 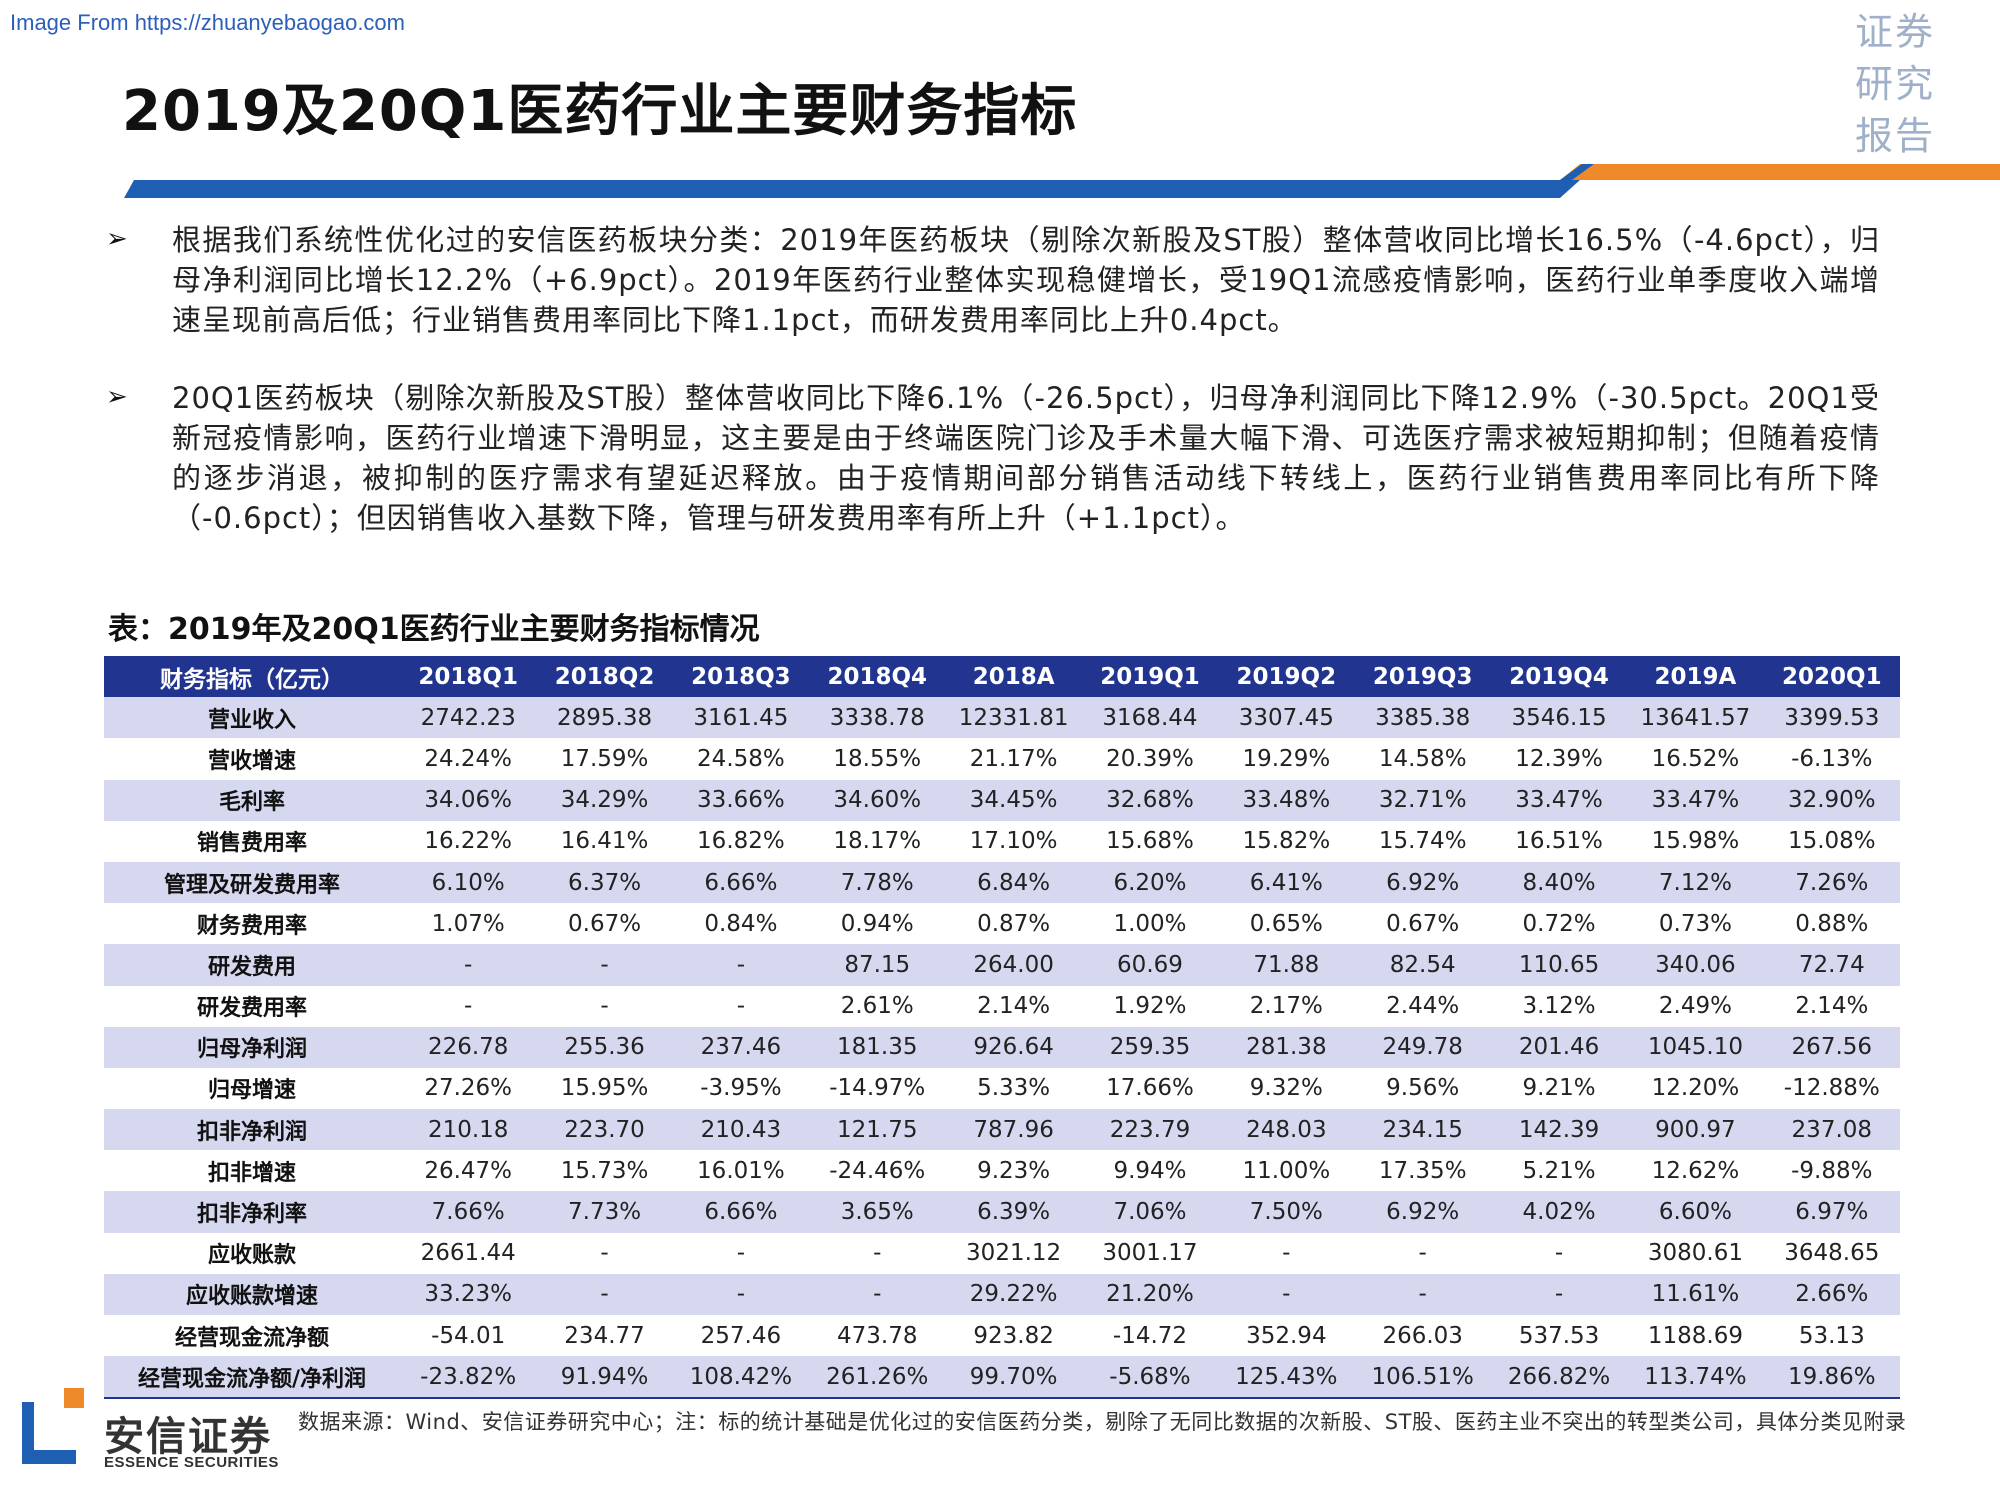 What do you see at coordinates (741, 677) in the screenshot?
I see `header-cell-period: 2018Q3` at bounding box center [741, 677].